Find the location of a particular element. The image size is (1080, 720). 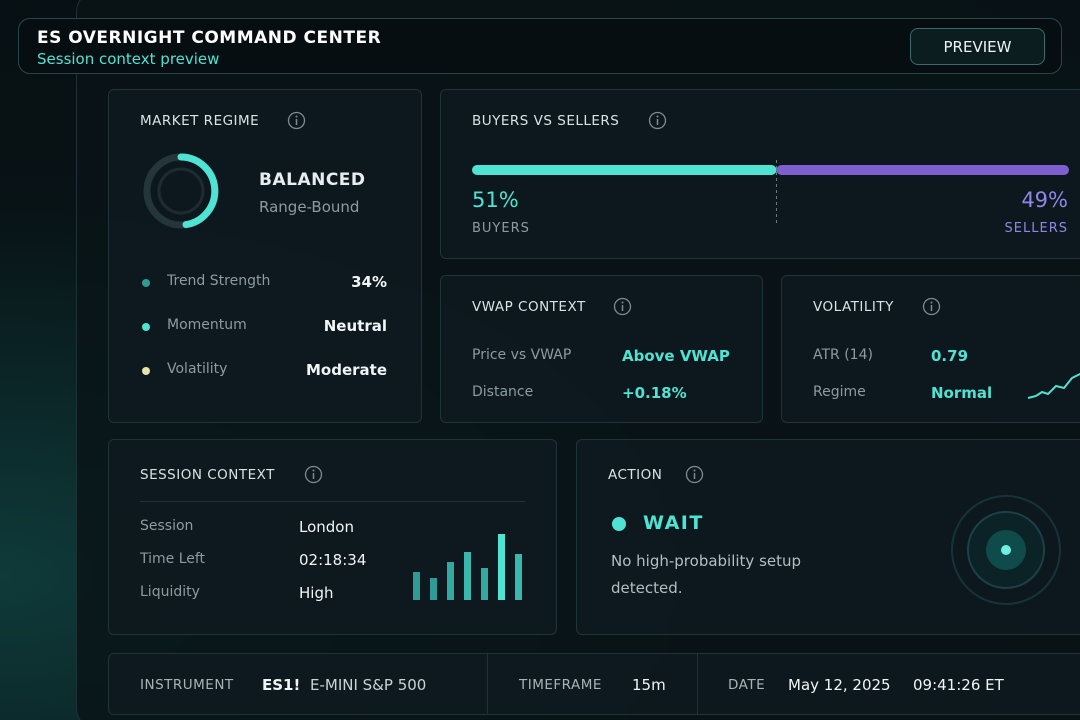

row-value: 34% is located at coordinates (369, 282).